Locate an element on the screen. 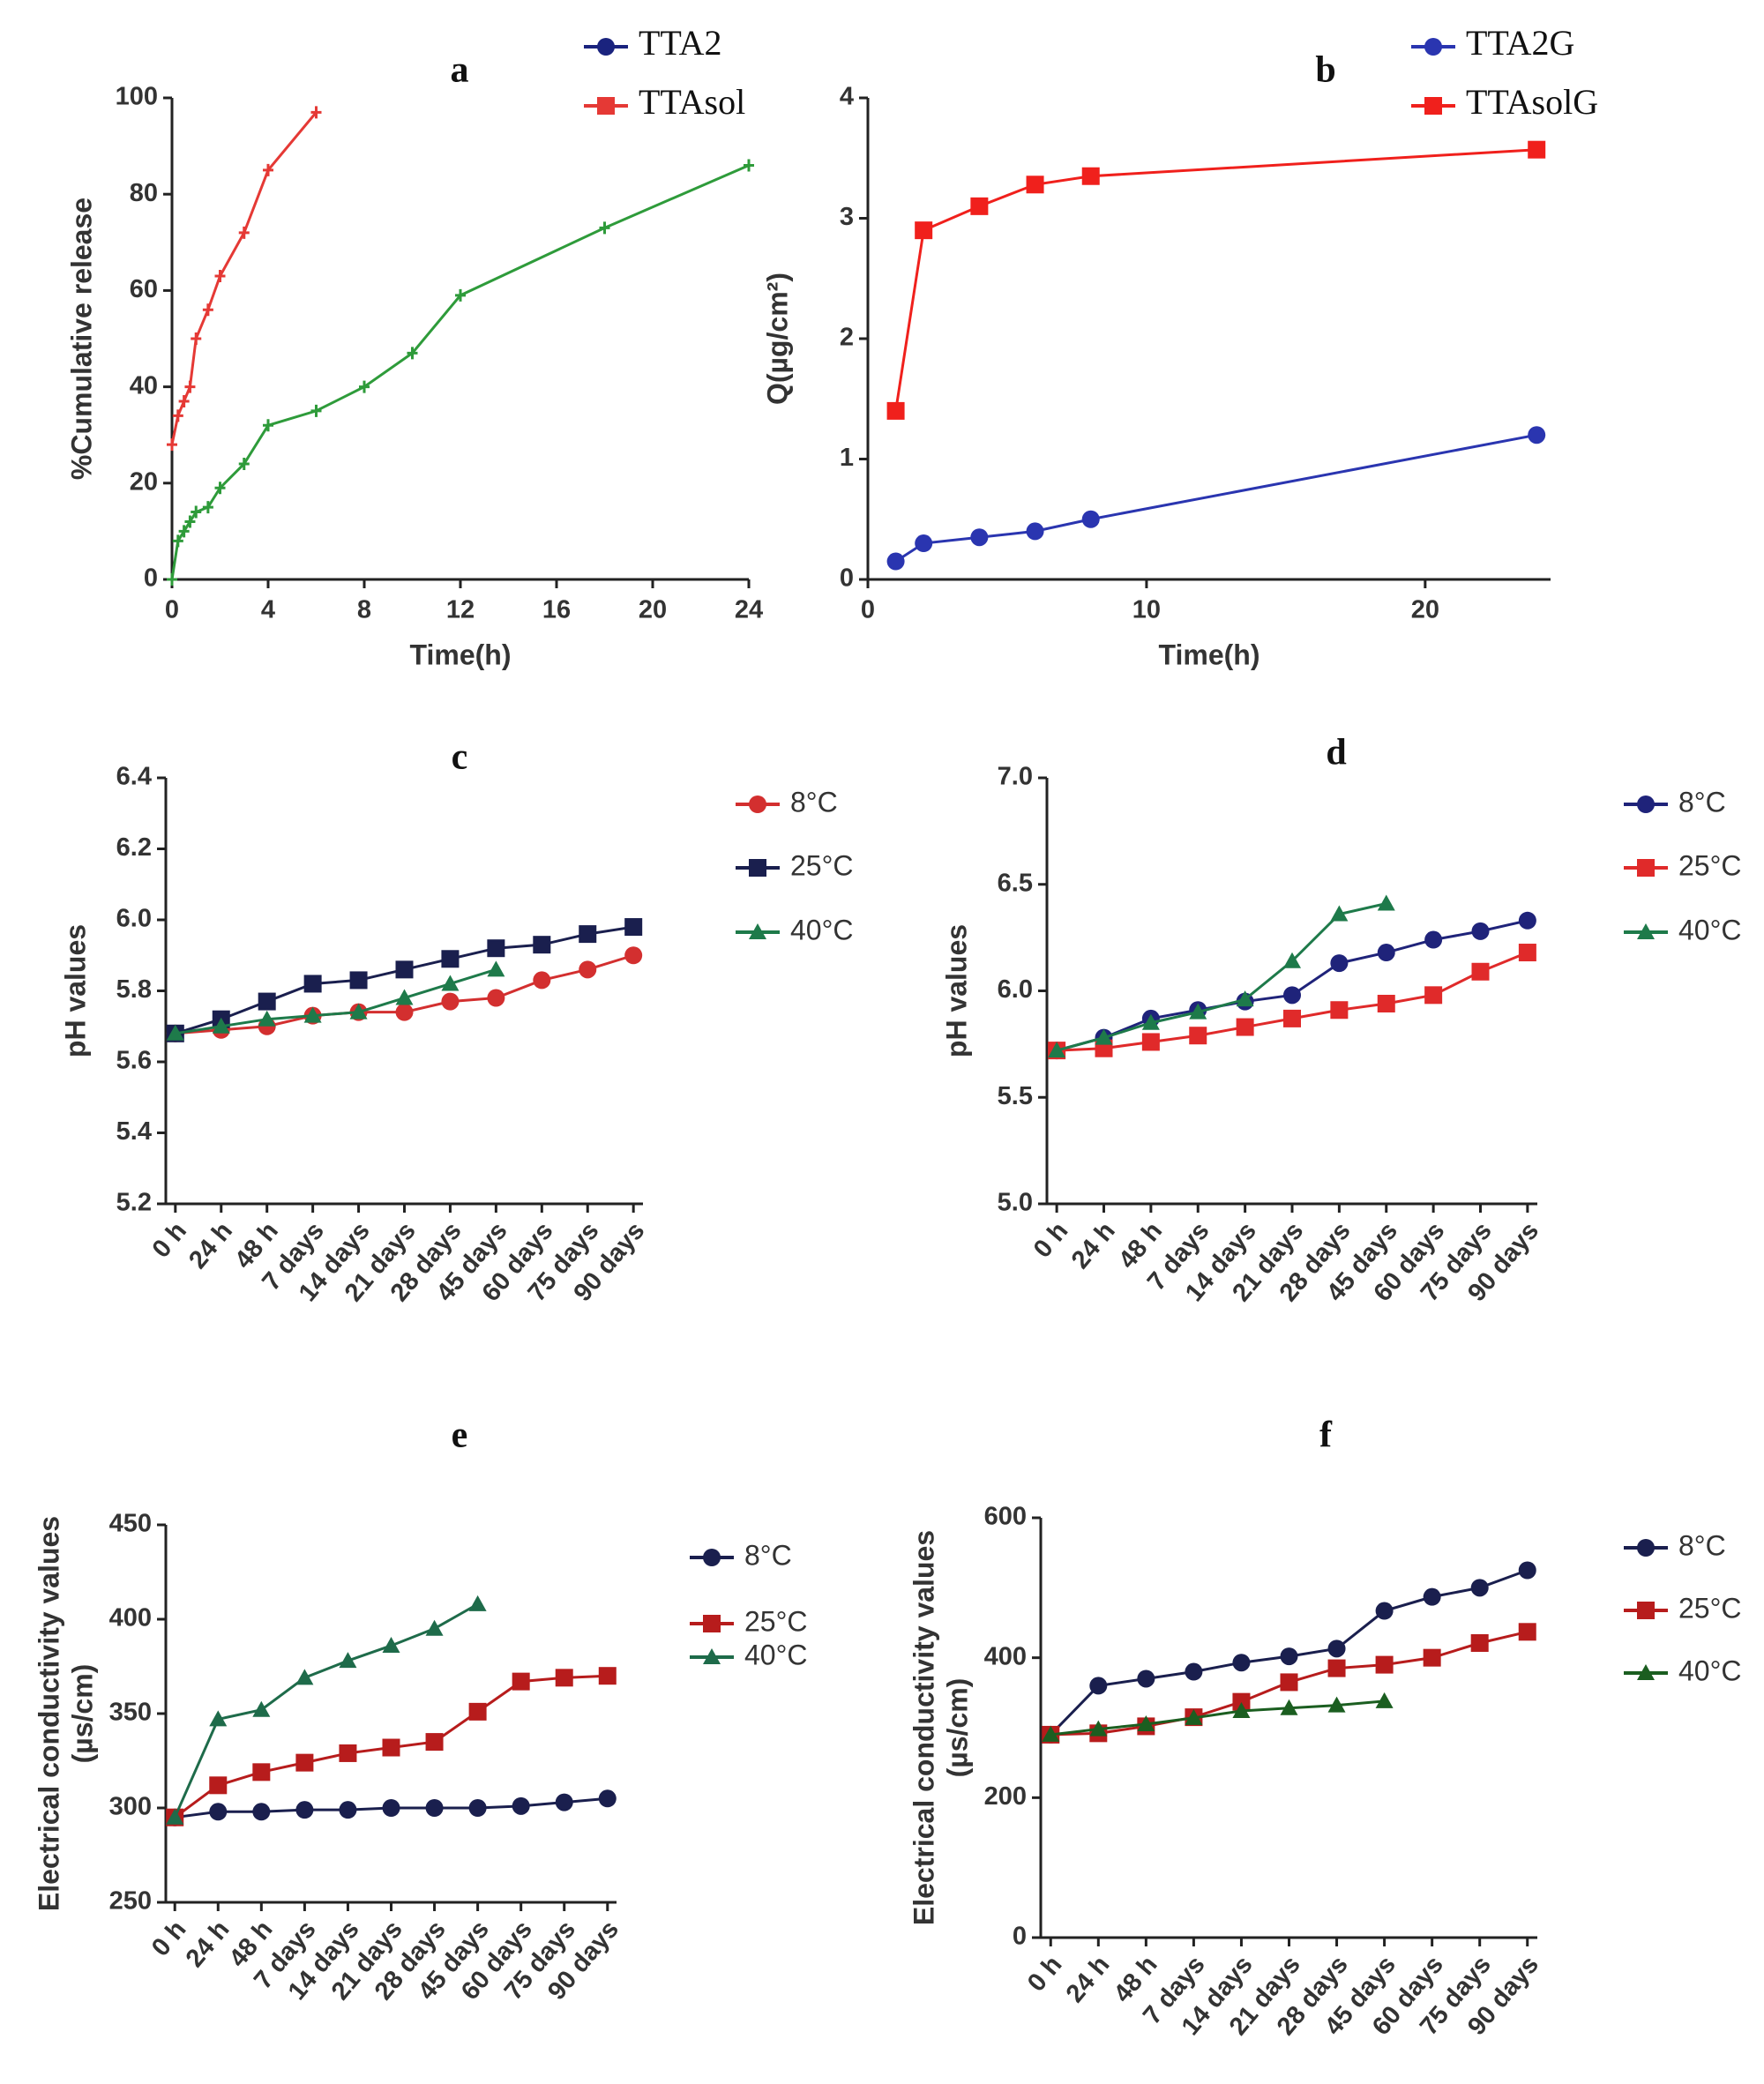 The height and width of the screenshot is (2084, 1764). x-tick-label: 0 is located at coordinates (868, 610).